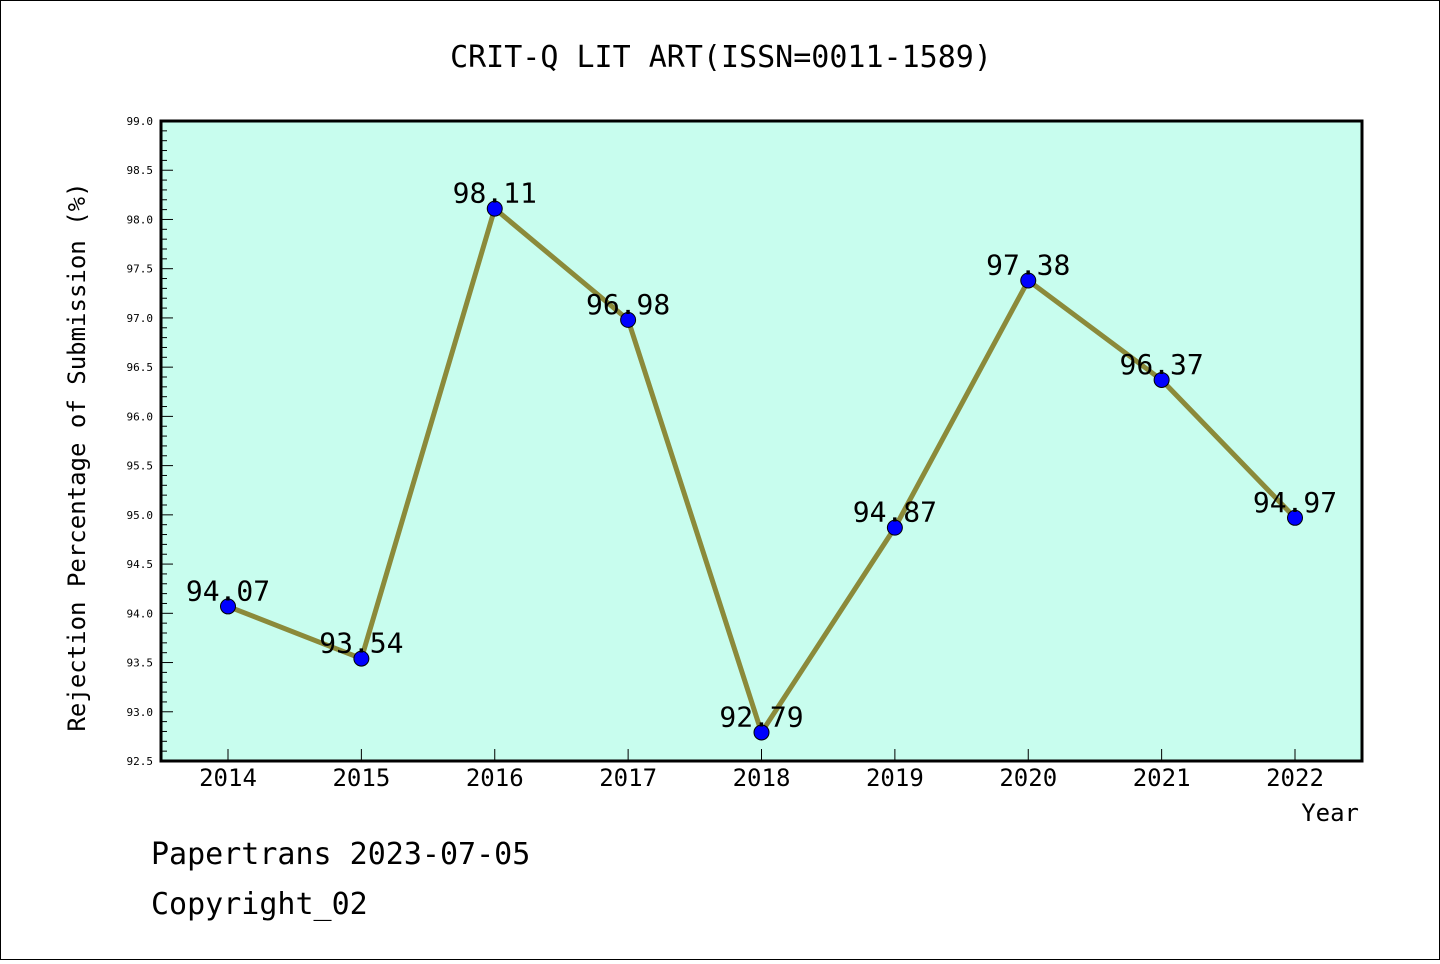 The height and width of the screenshot is (964, 1440). Describe the element at coordinates (1330, 813) in the screenshot. I see `x-axis-label: Year` at that location.